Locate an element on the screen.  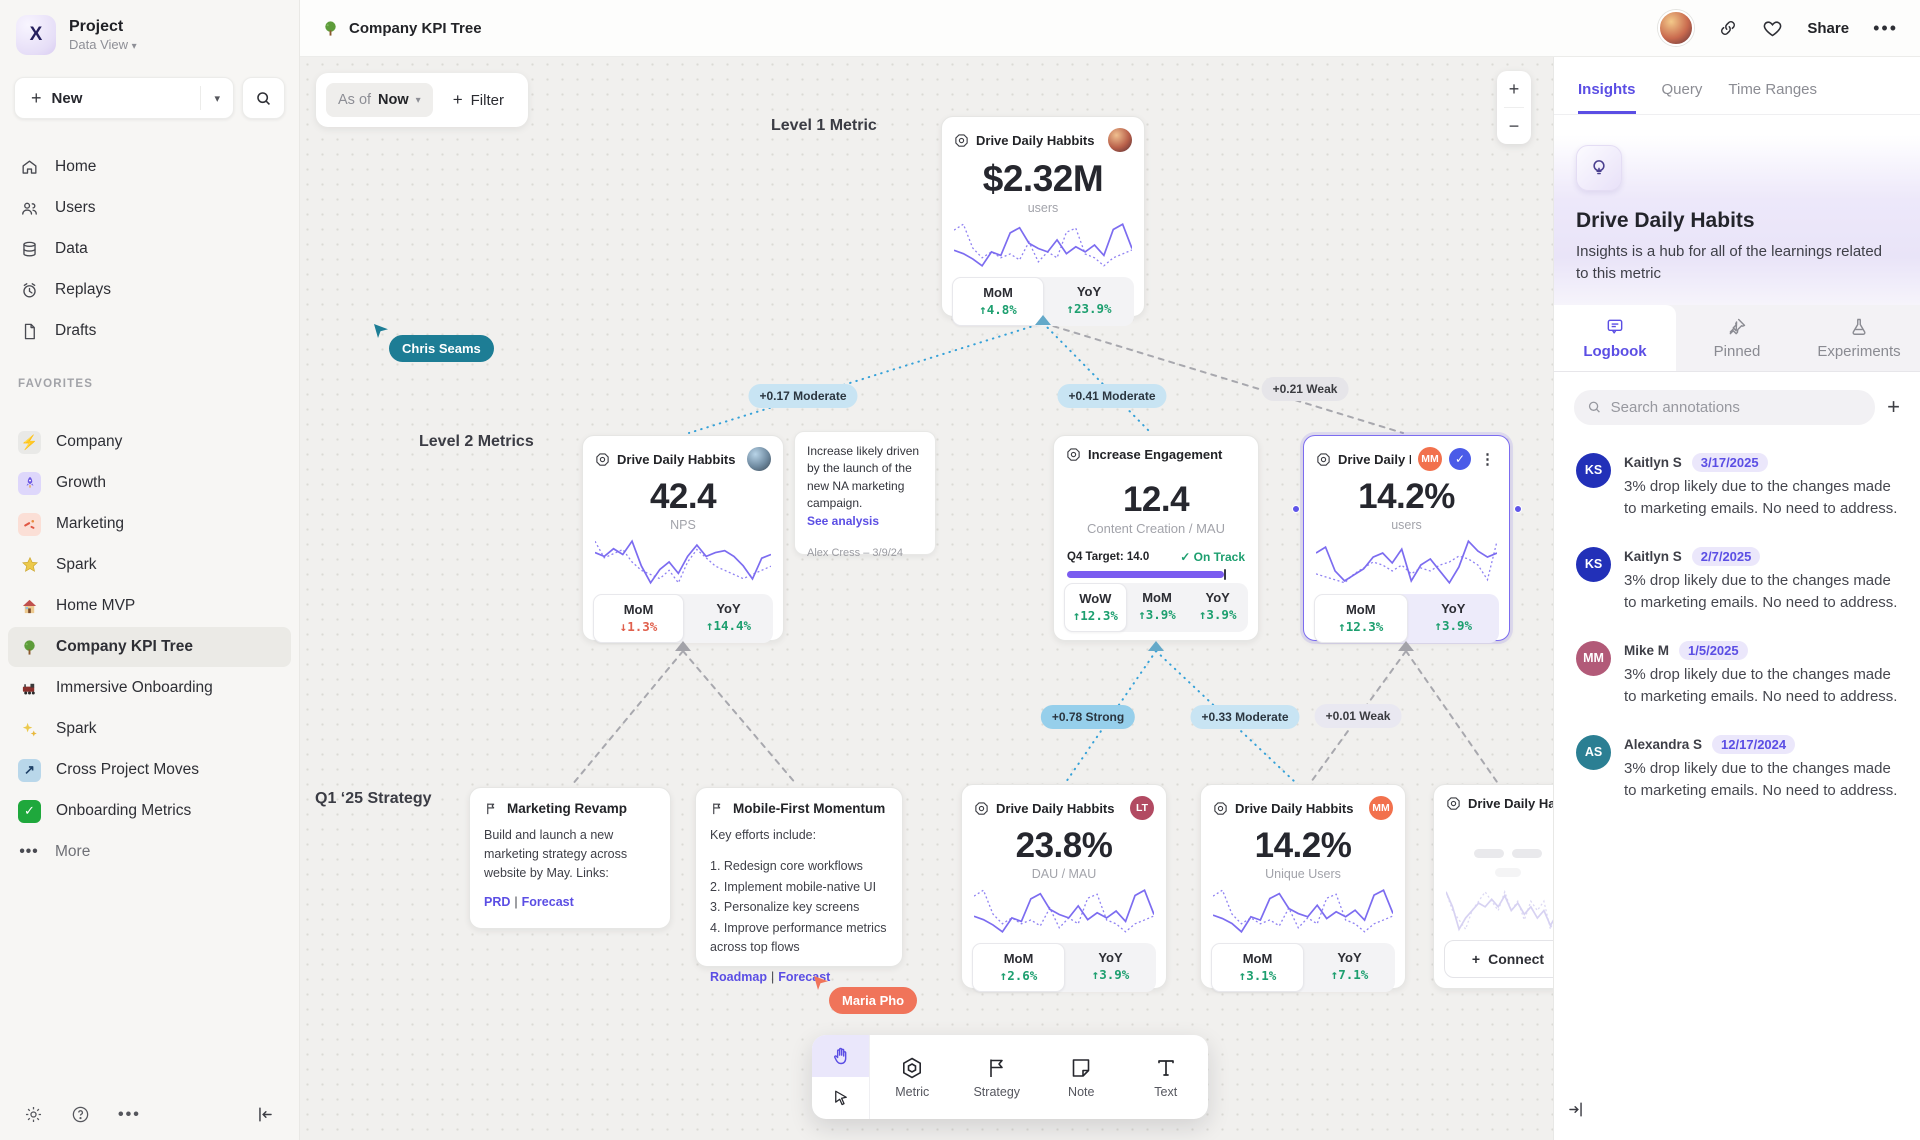
user-avatar is located at coordinates (1676, 28).